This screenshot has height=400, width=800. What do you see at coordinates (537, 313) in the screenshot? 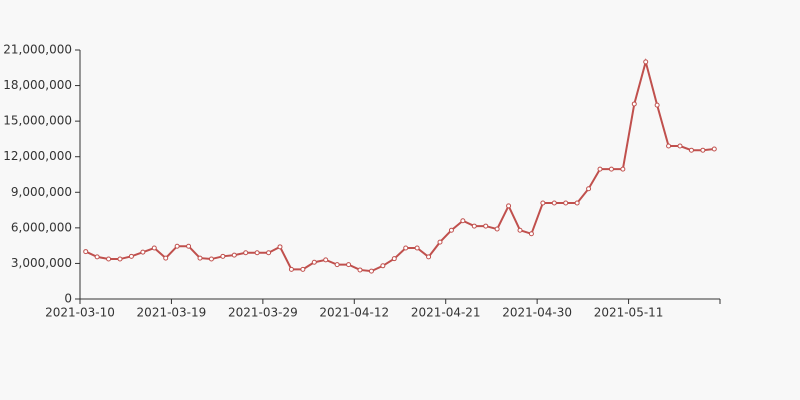
I see `x-tick-label: 2021-04-30` at bounding box center [537, 313].